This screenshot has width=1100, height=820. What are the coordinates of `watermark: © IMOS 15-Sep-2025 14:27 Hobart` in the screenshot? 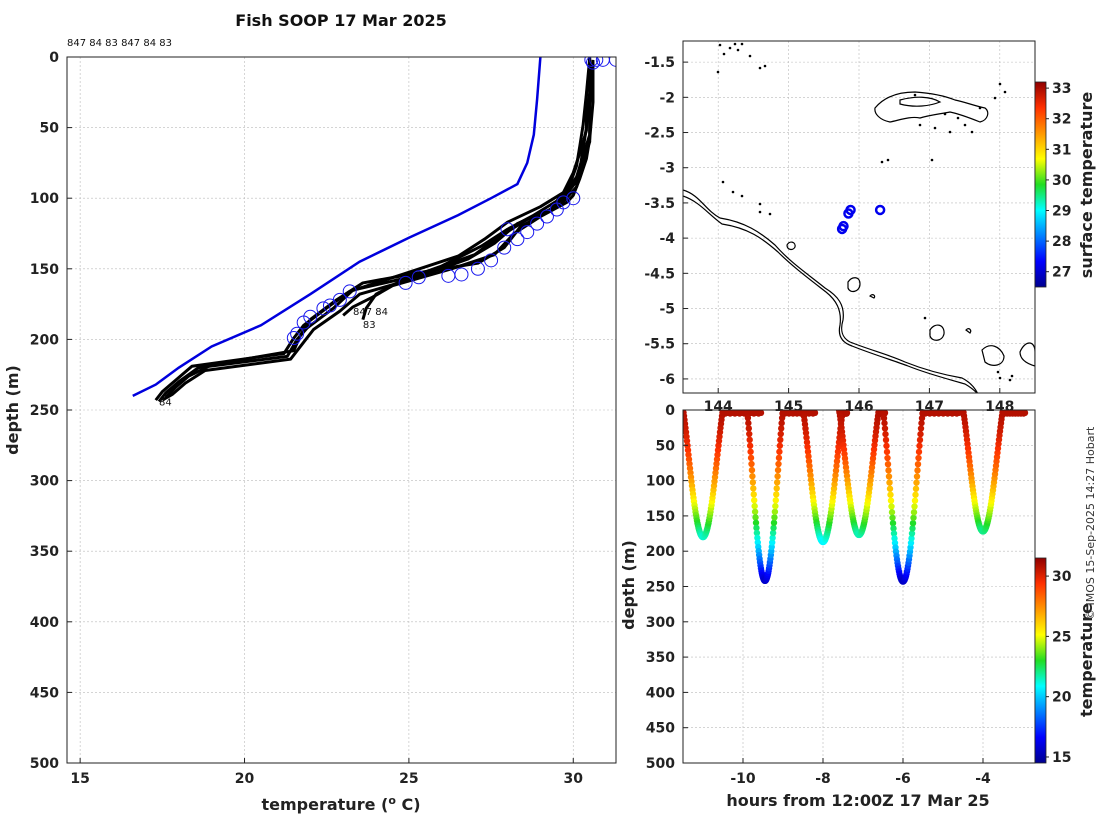 It's located at (1090, 523).